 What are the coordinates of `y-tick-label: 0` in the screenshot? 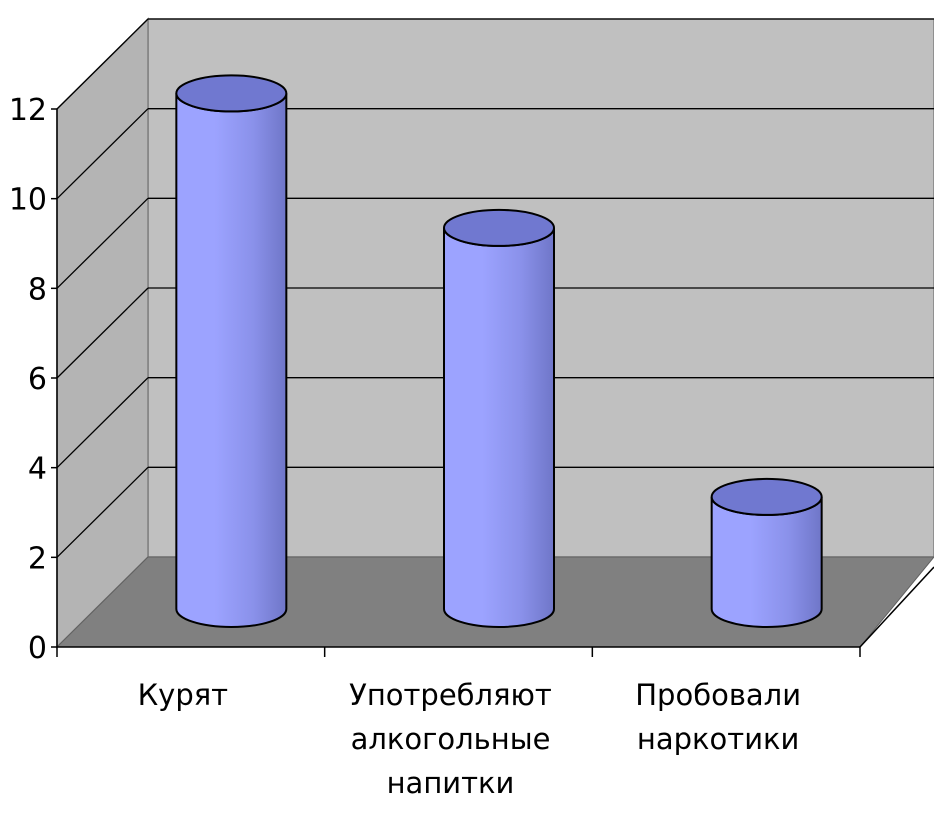 It's located at (37, 648).